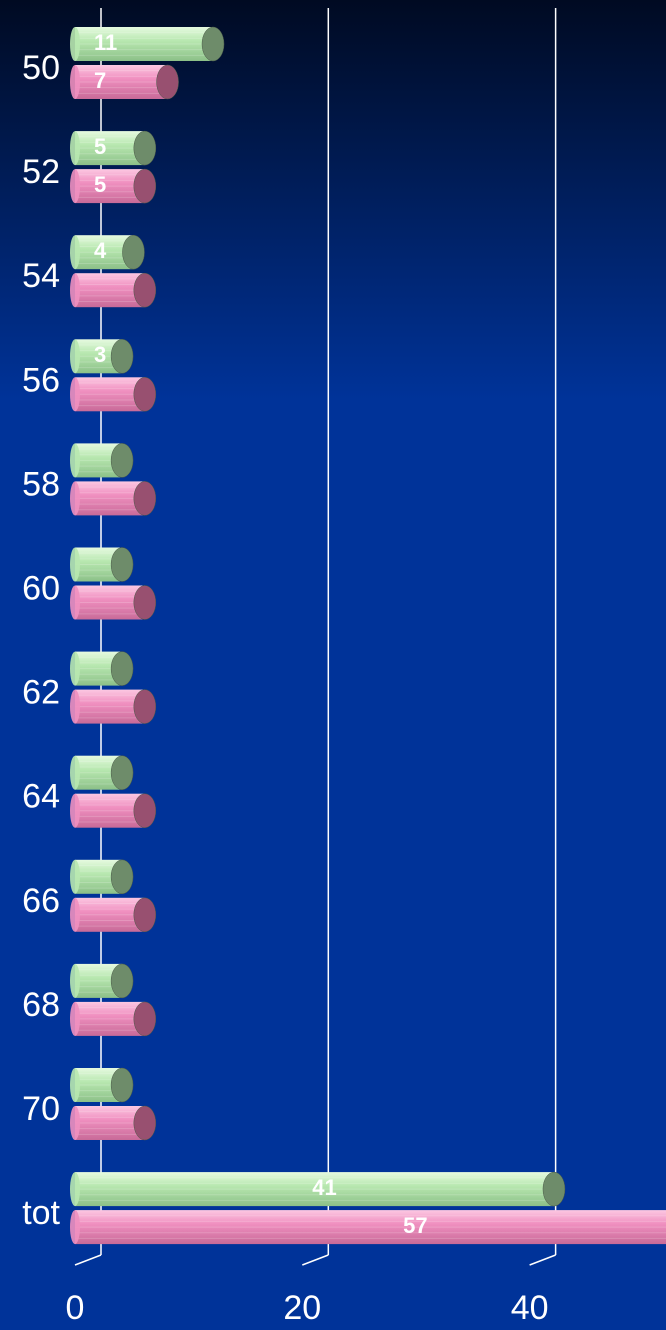  Describe the element at coordinates (41, 1005) in the screenshot. I see `category-label: 68` at that location.